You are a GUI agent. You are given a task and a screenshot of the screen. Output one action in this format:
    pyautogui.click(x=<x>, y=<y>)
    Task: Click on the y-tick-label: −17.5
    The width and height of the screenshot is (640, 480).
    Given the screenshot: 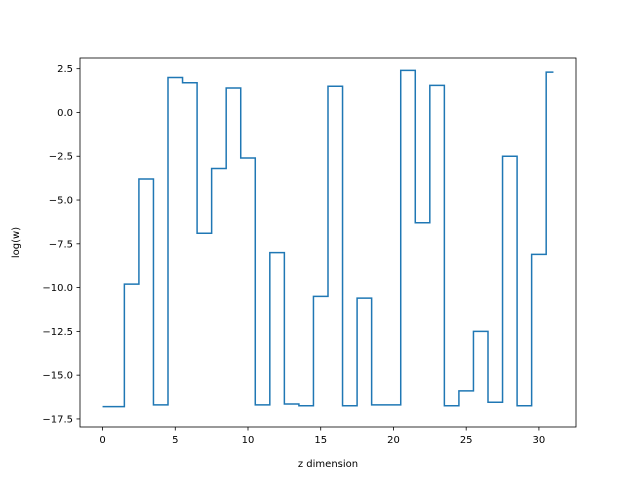 What is the action you would take?
    pyautogui.click(x=57, y=419)
    